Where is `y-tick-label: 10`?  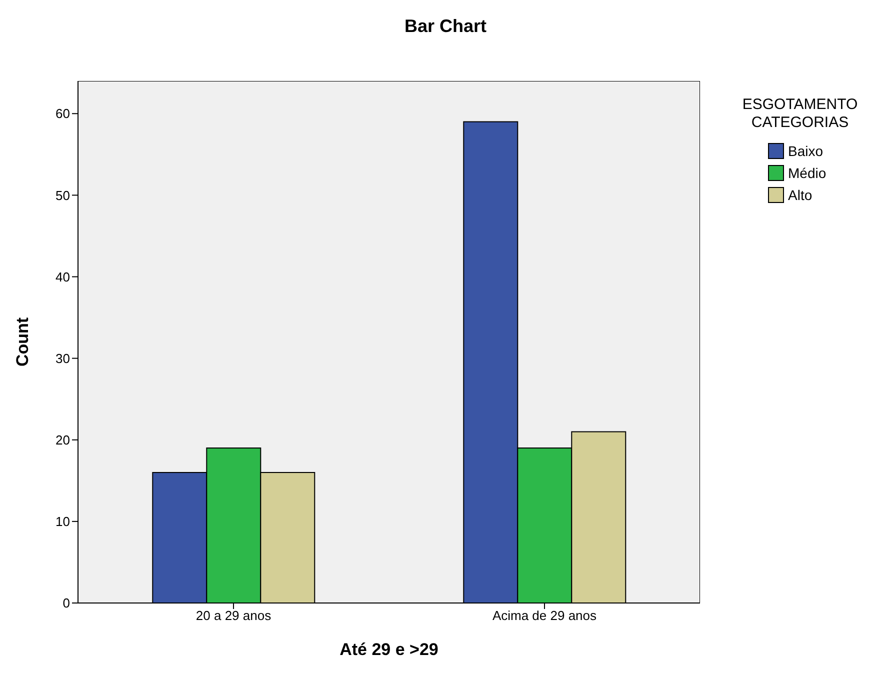
y-tick-label: 10 is located at coordinates (63, 522).